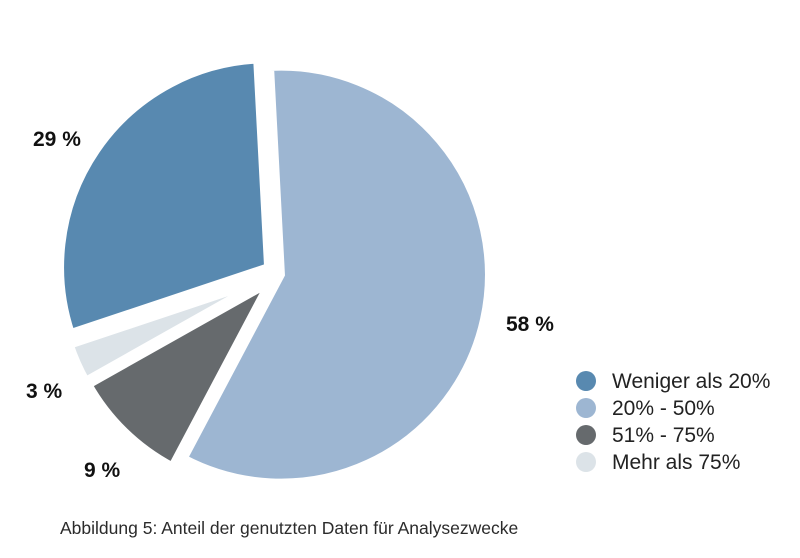  I want to click on value-label: 58 %, so click(530, 324).